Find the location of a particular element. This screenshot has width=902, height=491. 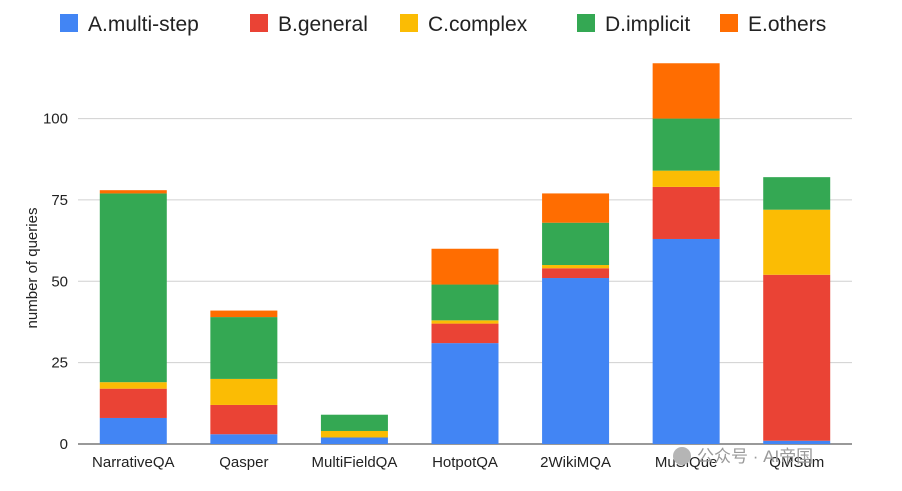

x-tick-narrativeqa: NarrativeQA is located at coordinates (133, 462).